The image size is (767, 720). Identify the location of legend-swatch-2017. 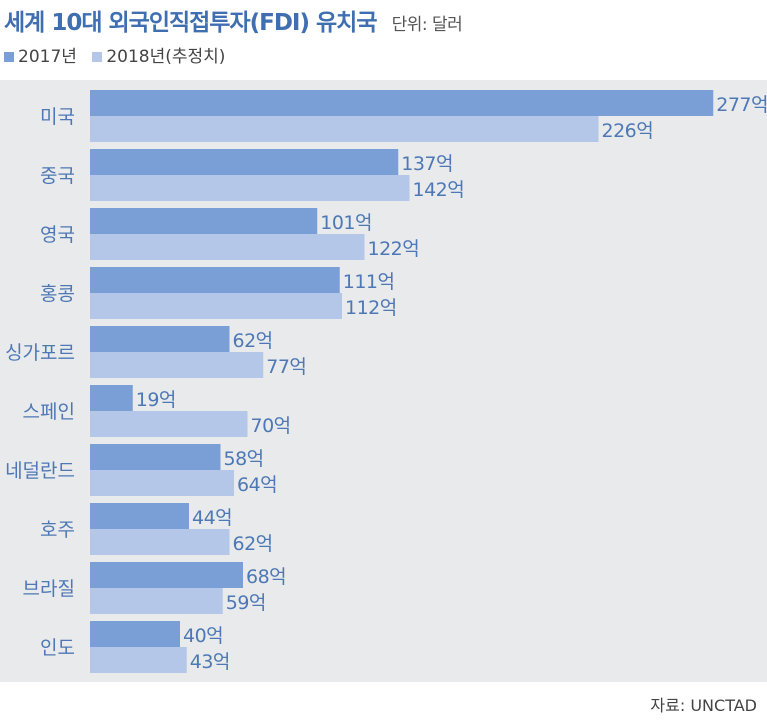
(9, 57).